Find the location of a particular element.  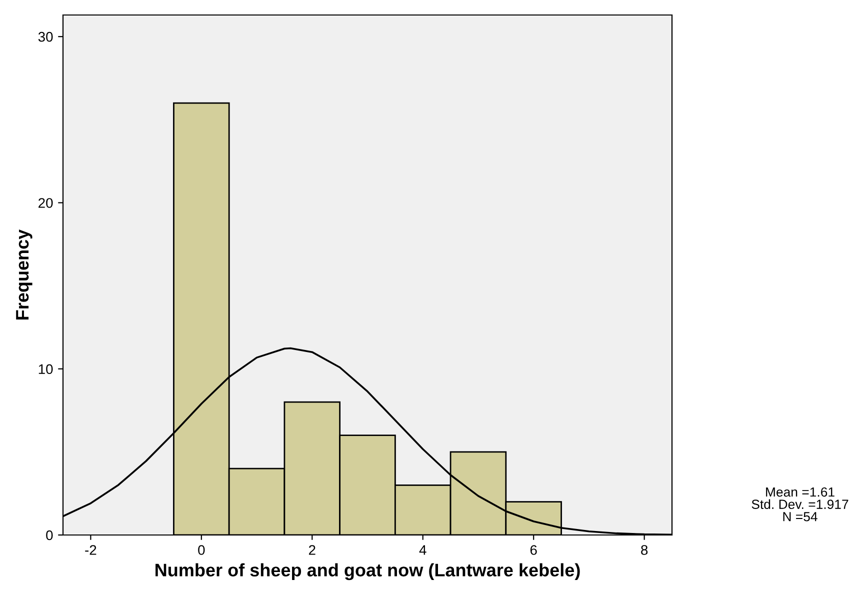

y-tick-label: 30 is located at coordinates (45, 37).